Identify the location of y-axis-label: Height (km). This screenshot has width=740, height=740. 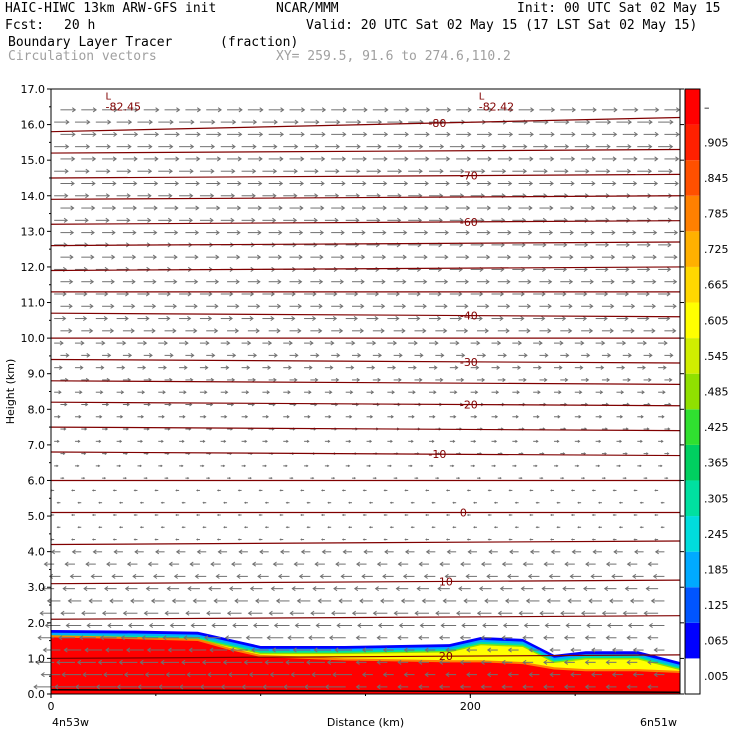
(10, 392).